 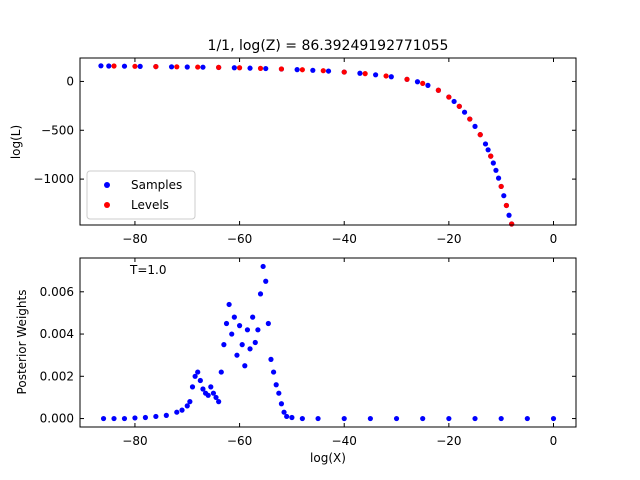 I want to click on top-y-tick-label: −1000, so click(x=53, y=179).